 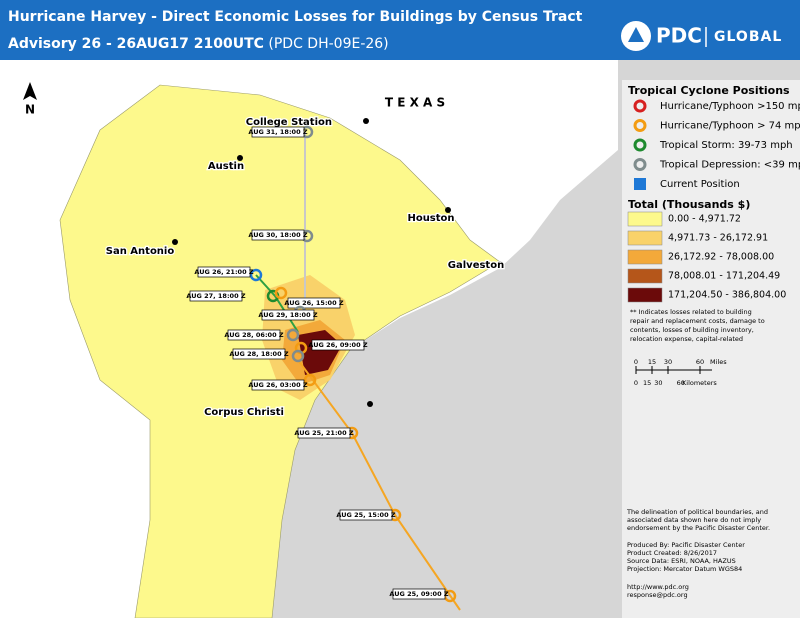 I want to click on legend-label: 4,971.73 - 26,172.91, so click(x=718, y=238).